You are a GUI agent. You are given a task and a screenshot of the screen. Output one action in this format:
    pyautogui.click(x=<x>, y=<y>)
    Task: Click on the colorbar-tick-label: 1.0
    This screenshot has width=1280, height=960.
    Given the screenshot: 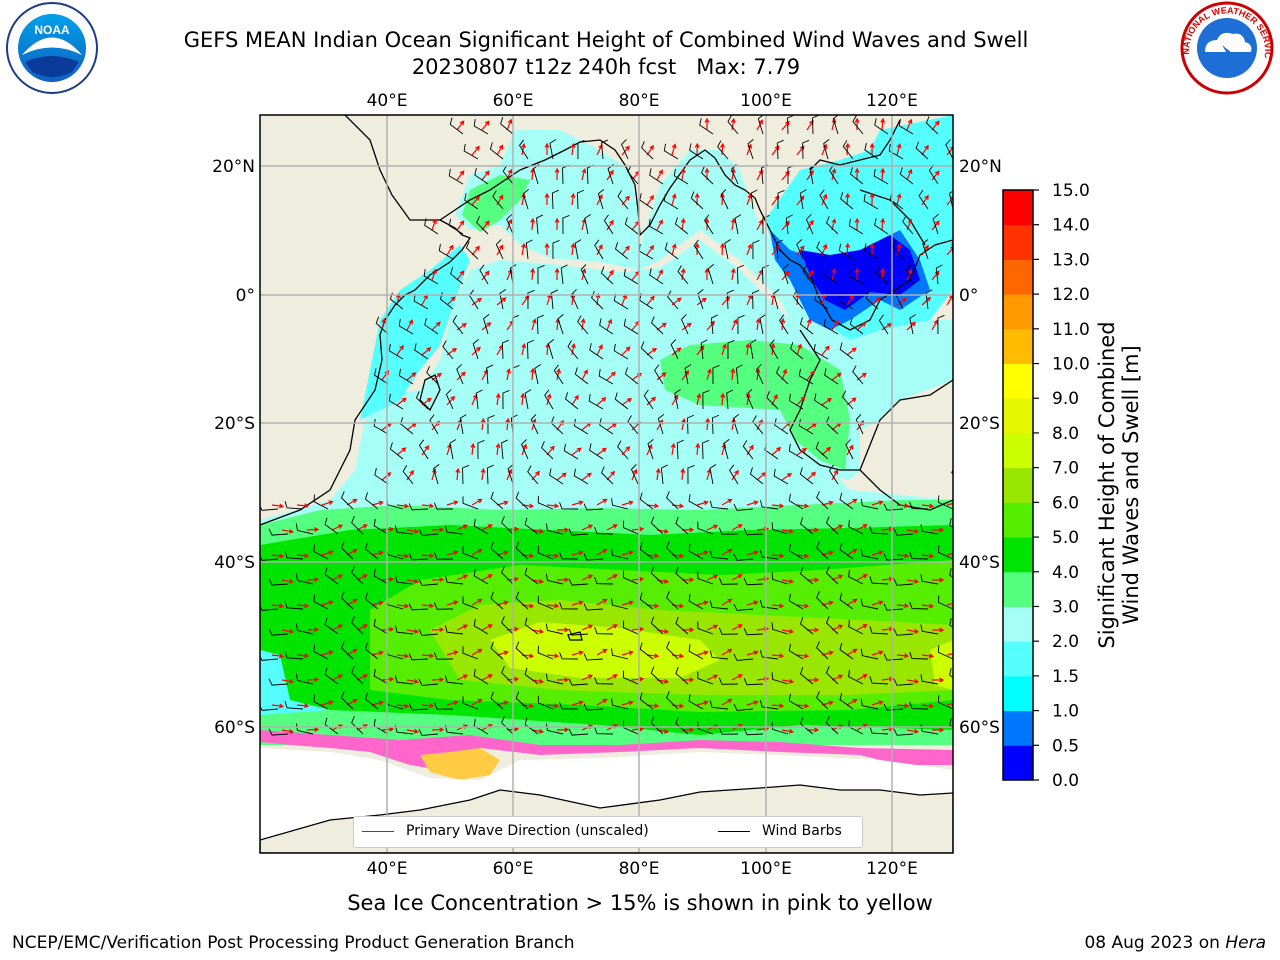 What is the action you would take?
    pyautogui.click(x=1065, y=712)
    